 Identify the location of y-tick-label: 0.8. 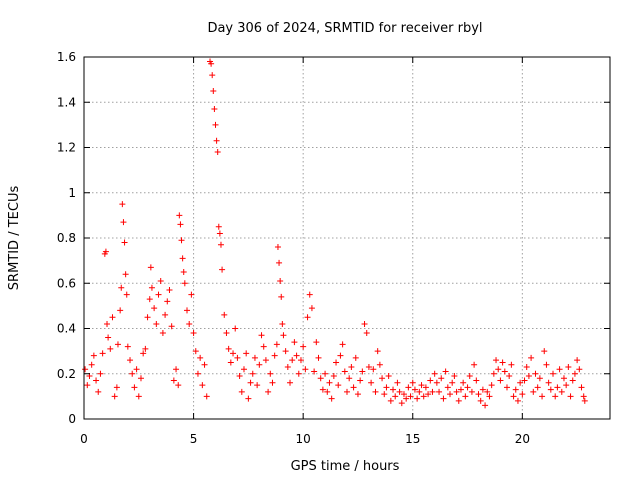
(66, 238).